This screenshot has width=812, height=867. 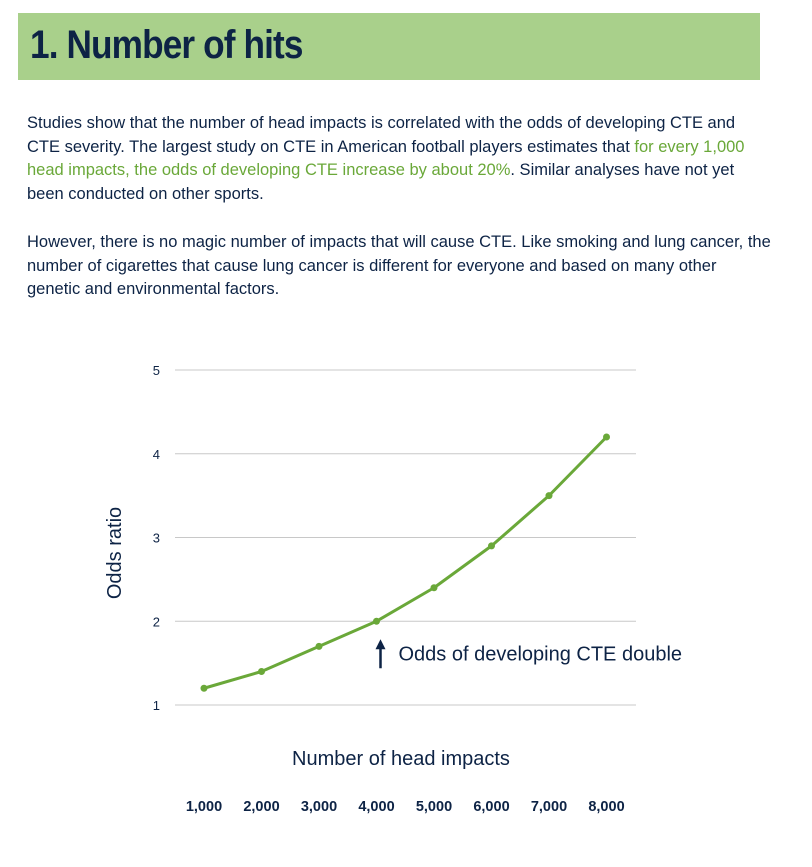 I want to click on annotation-arrow-head, so click(x=380, y=644).